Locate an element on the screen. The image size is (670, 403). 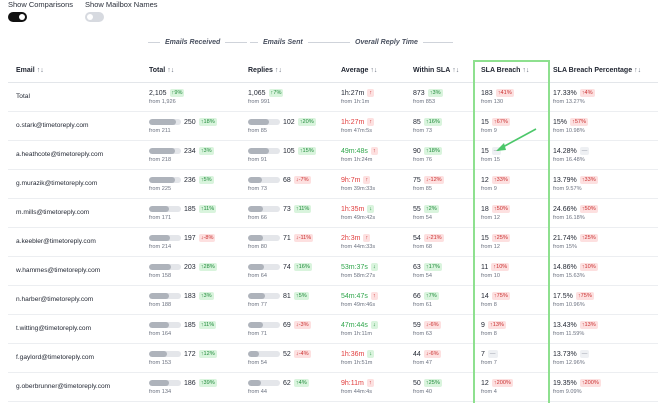
cell-sla-breach-percentage: 14.28% — from 16.48% is located at coordinates (601, 155).